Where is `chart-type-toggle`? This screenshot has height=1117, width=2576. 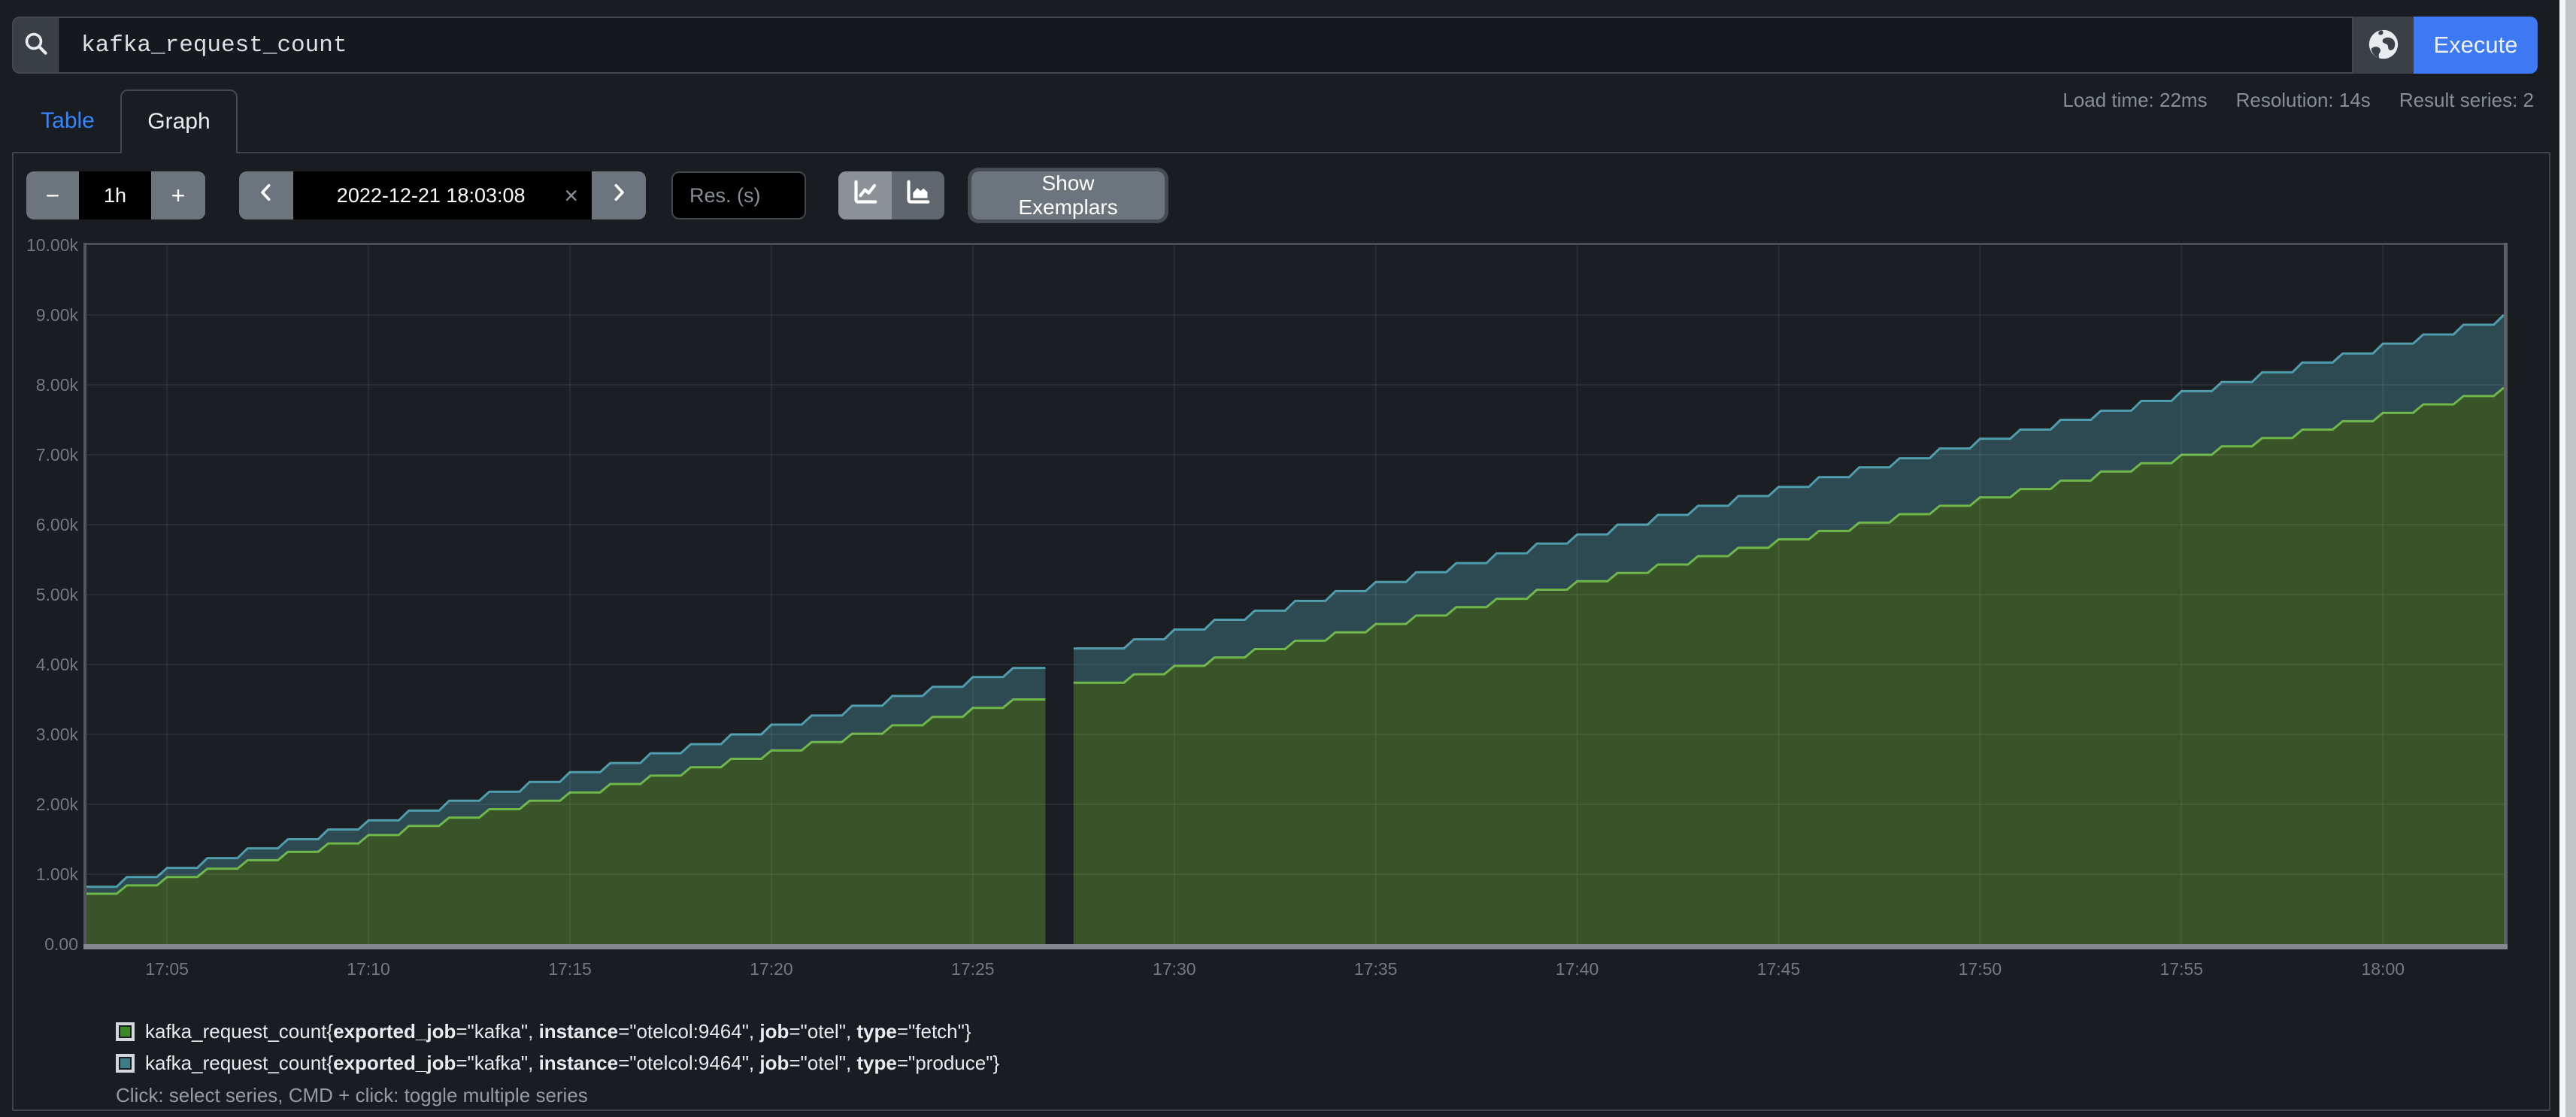 chart-type-toggle is located at coordinates (891, 195).